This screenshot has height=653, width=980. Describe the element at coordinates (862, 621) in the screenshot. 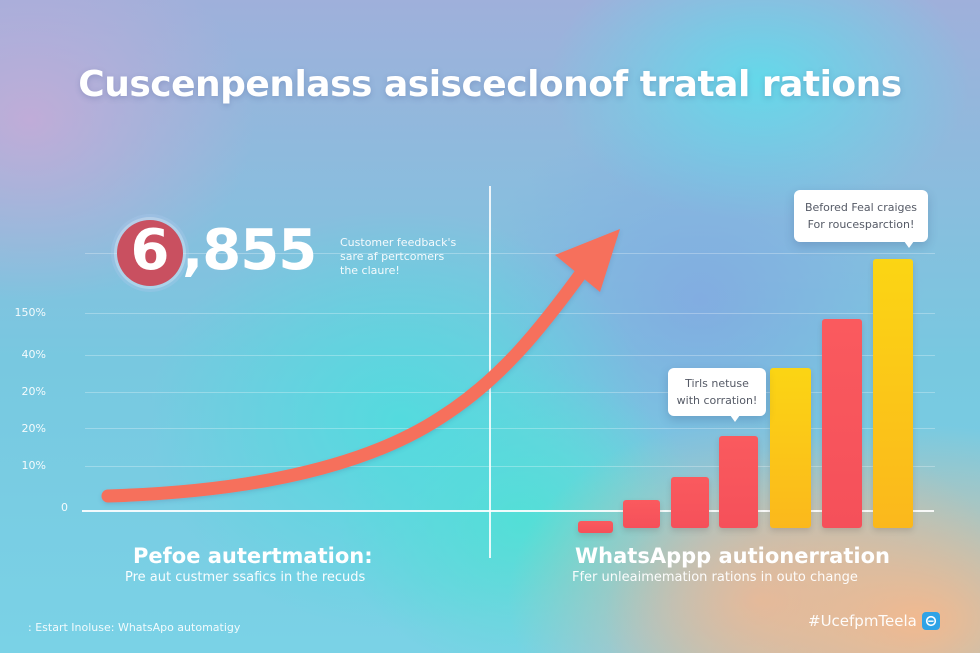

I see `footer-hashtag: #UcefpmTeela` at that location.